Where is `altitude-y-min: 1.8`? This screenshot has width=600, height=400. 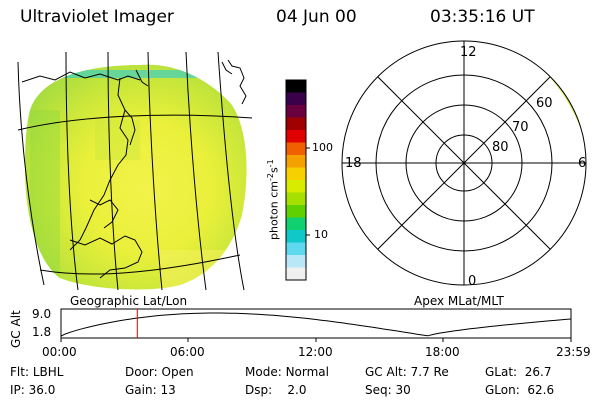 altitude-y-min: 1.8 is located at coordinates (42, 332).